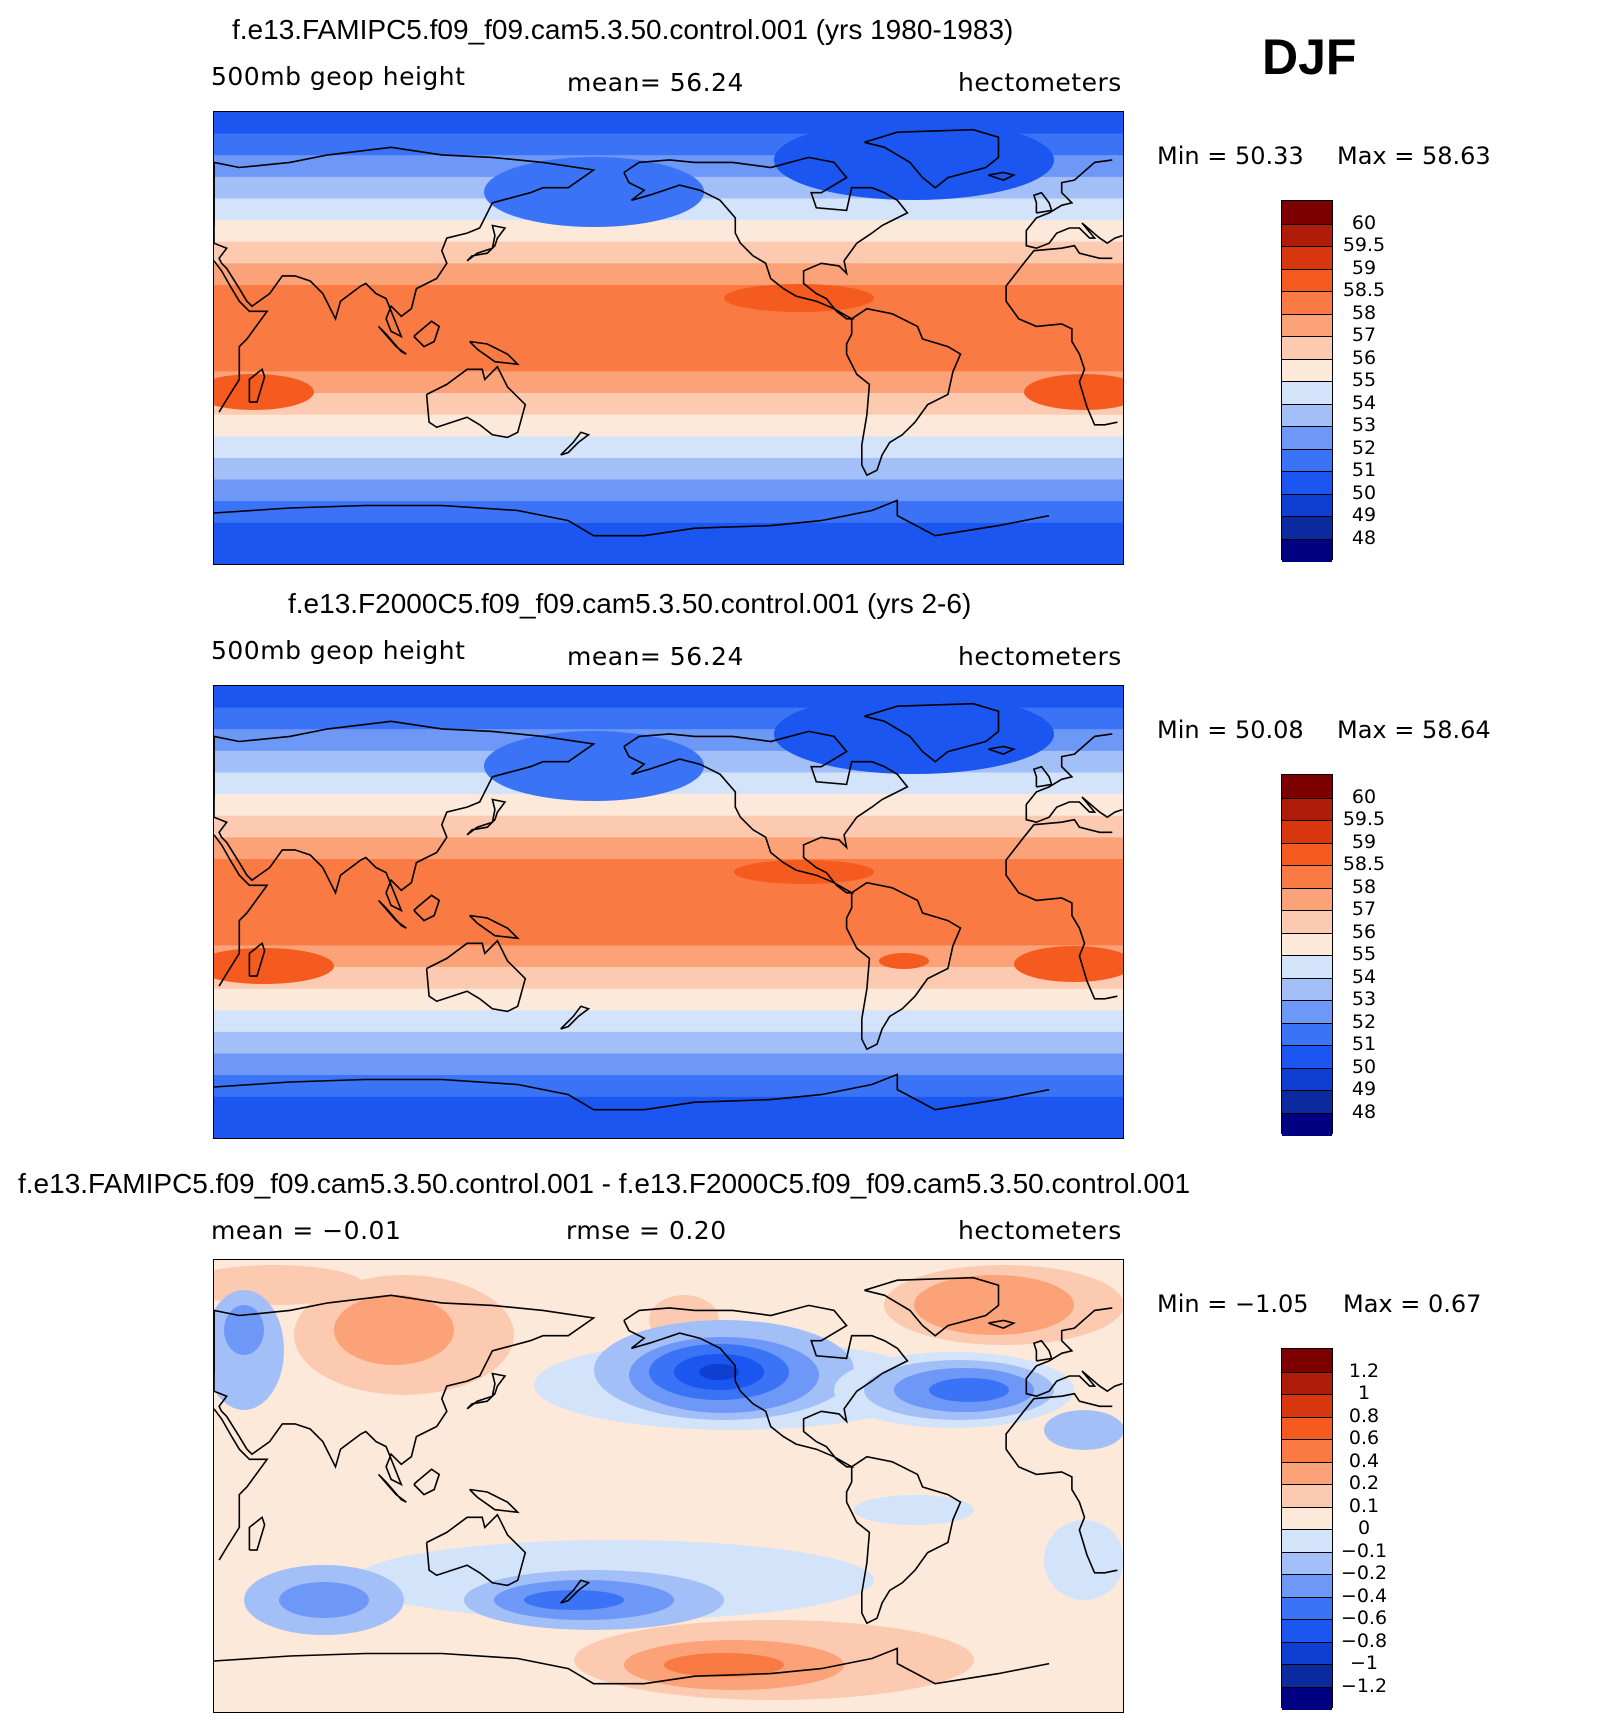 Image resolution: width=1624 pixels, height=1730 pixels. I want to click on panel3-colorbar-label: −0.4, so click(1364, 1595).